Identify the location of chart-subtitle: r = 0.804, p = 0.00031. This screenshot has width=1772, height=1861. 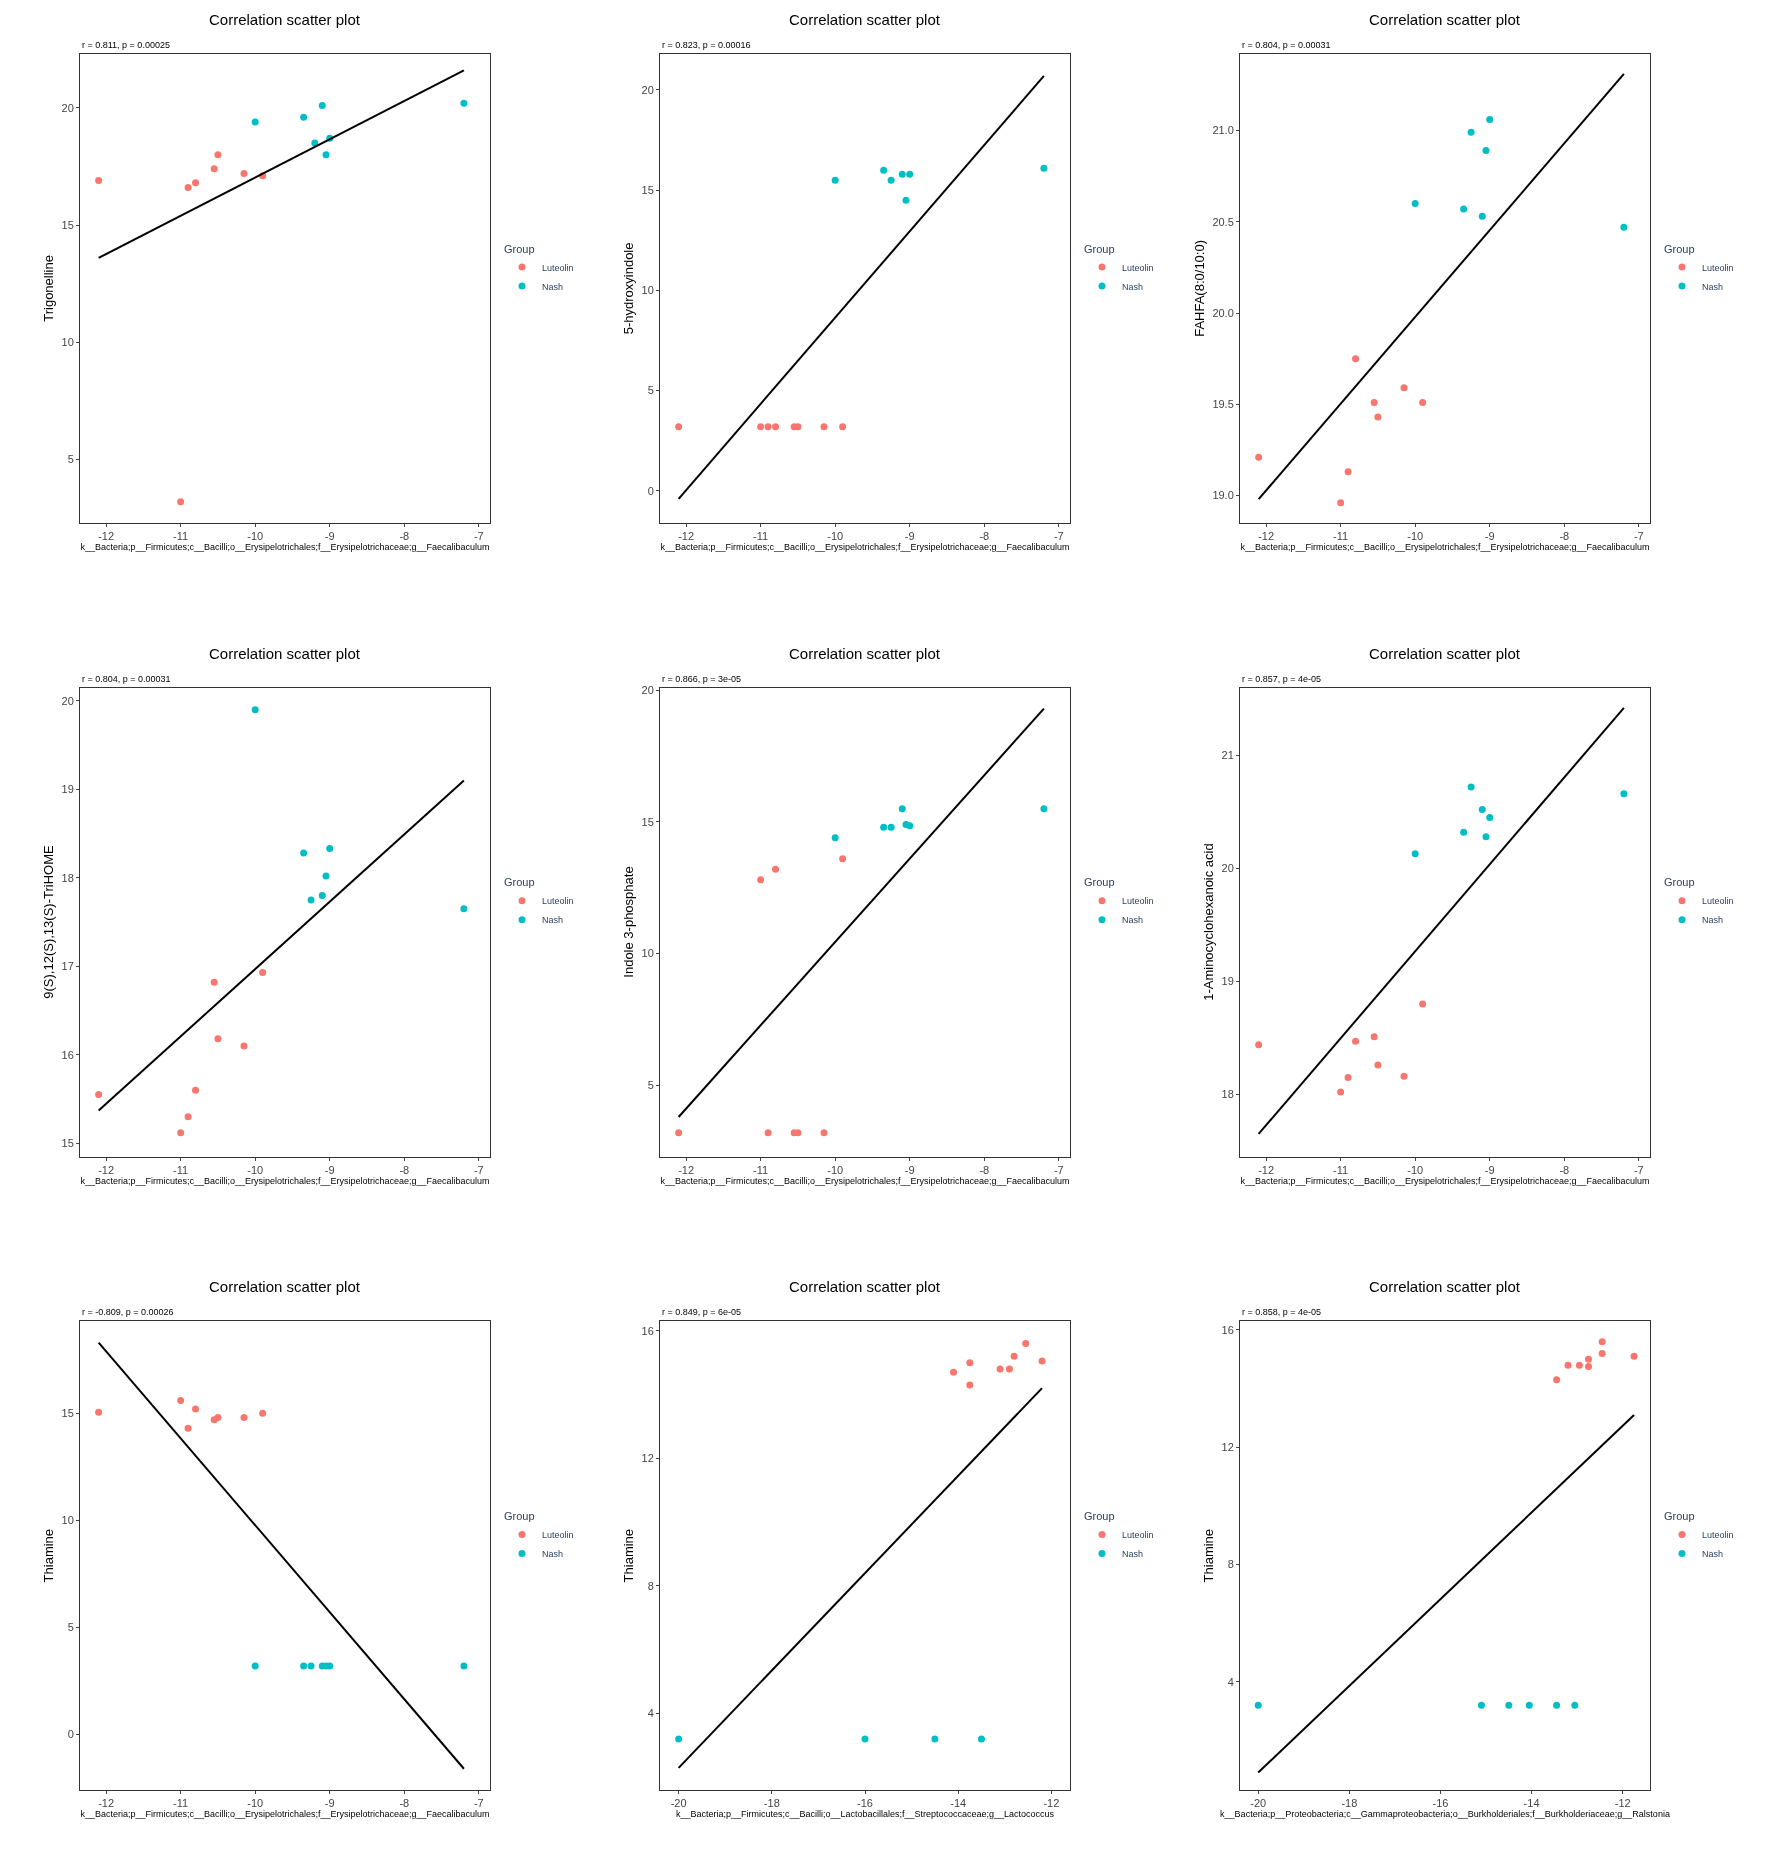
(1286, 45).